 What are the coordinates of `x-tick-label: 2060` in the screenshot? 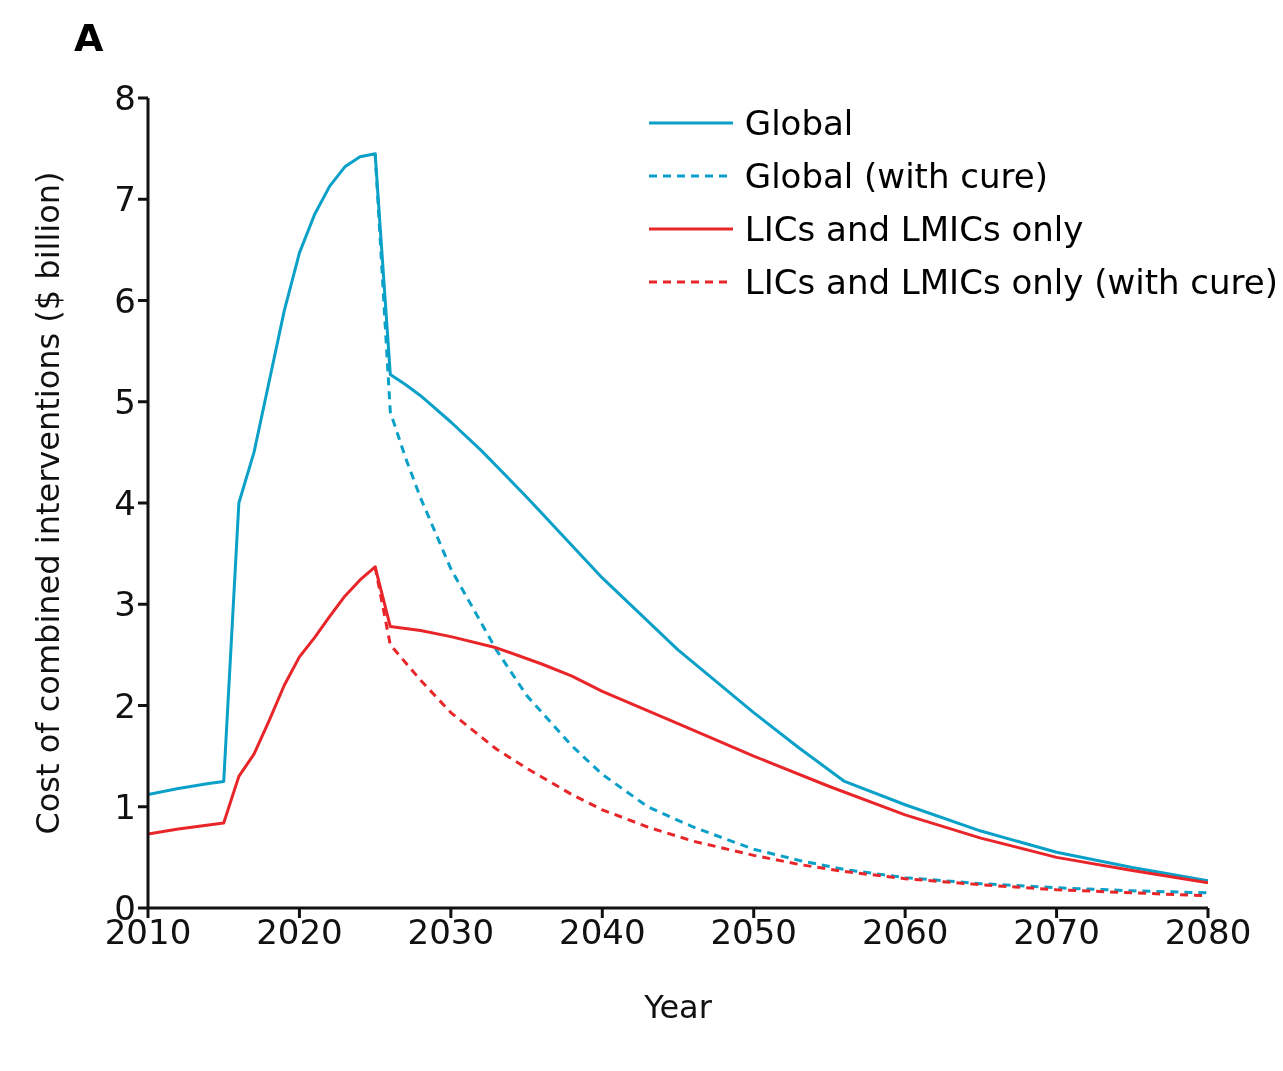 It's located at (905, 932).